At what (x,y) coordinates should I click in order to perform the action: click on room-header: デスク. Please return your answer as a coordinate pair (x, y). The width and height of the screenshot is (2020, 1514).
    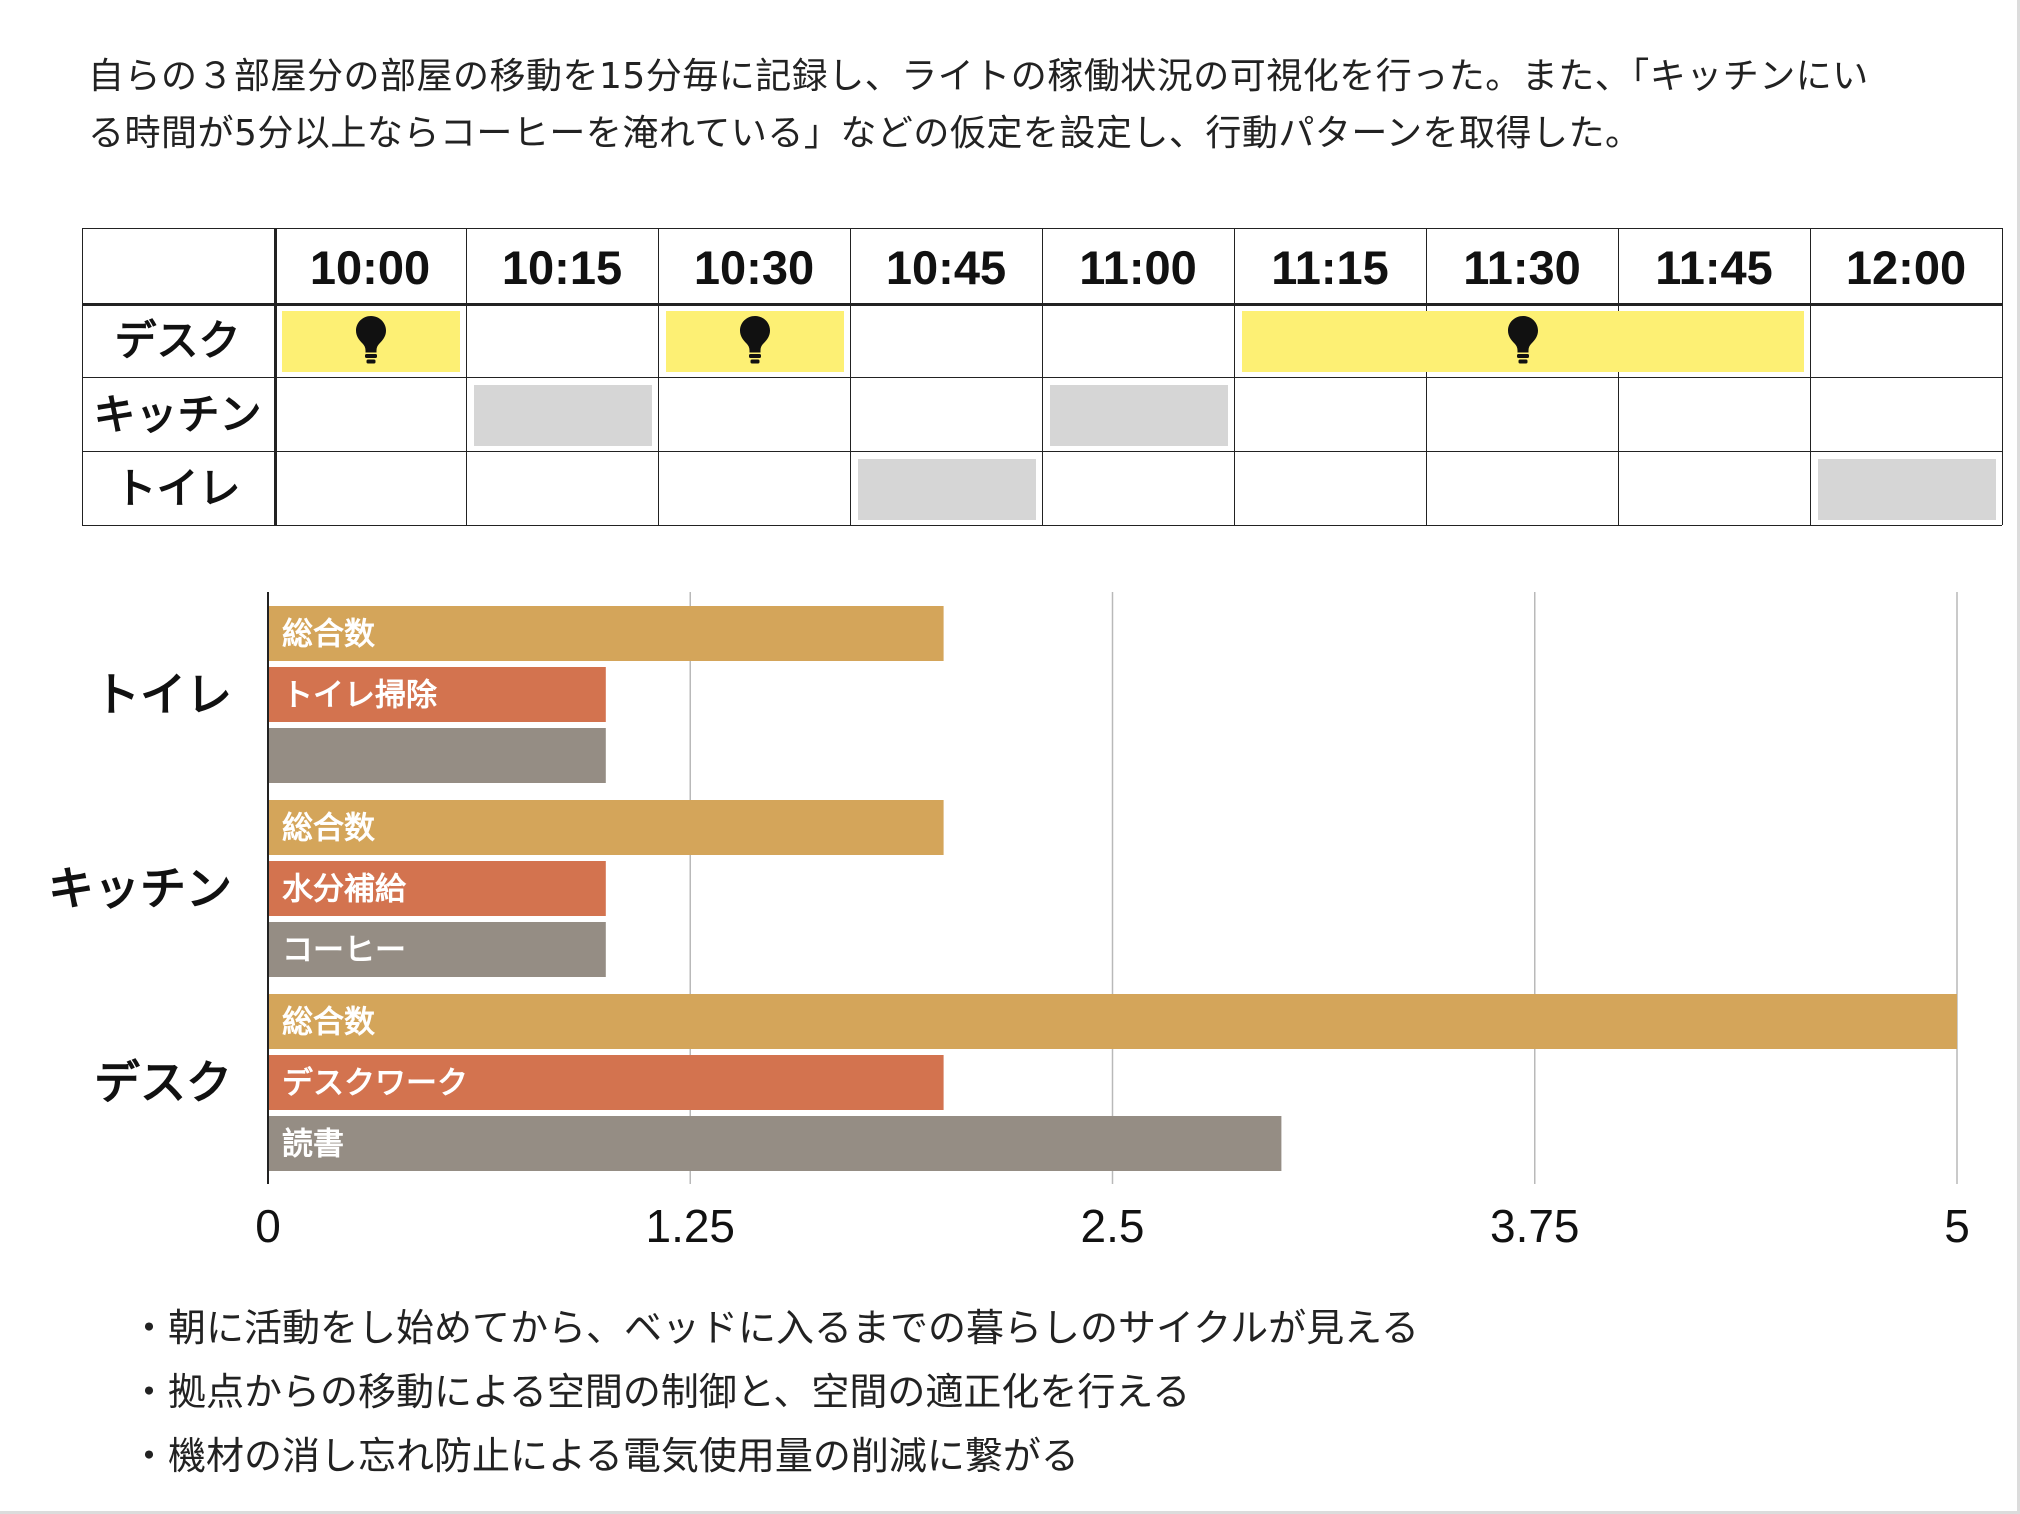
    Looking at the image, I should click on (177, 340).